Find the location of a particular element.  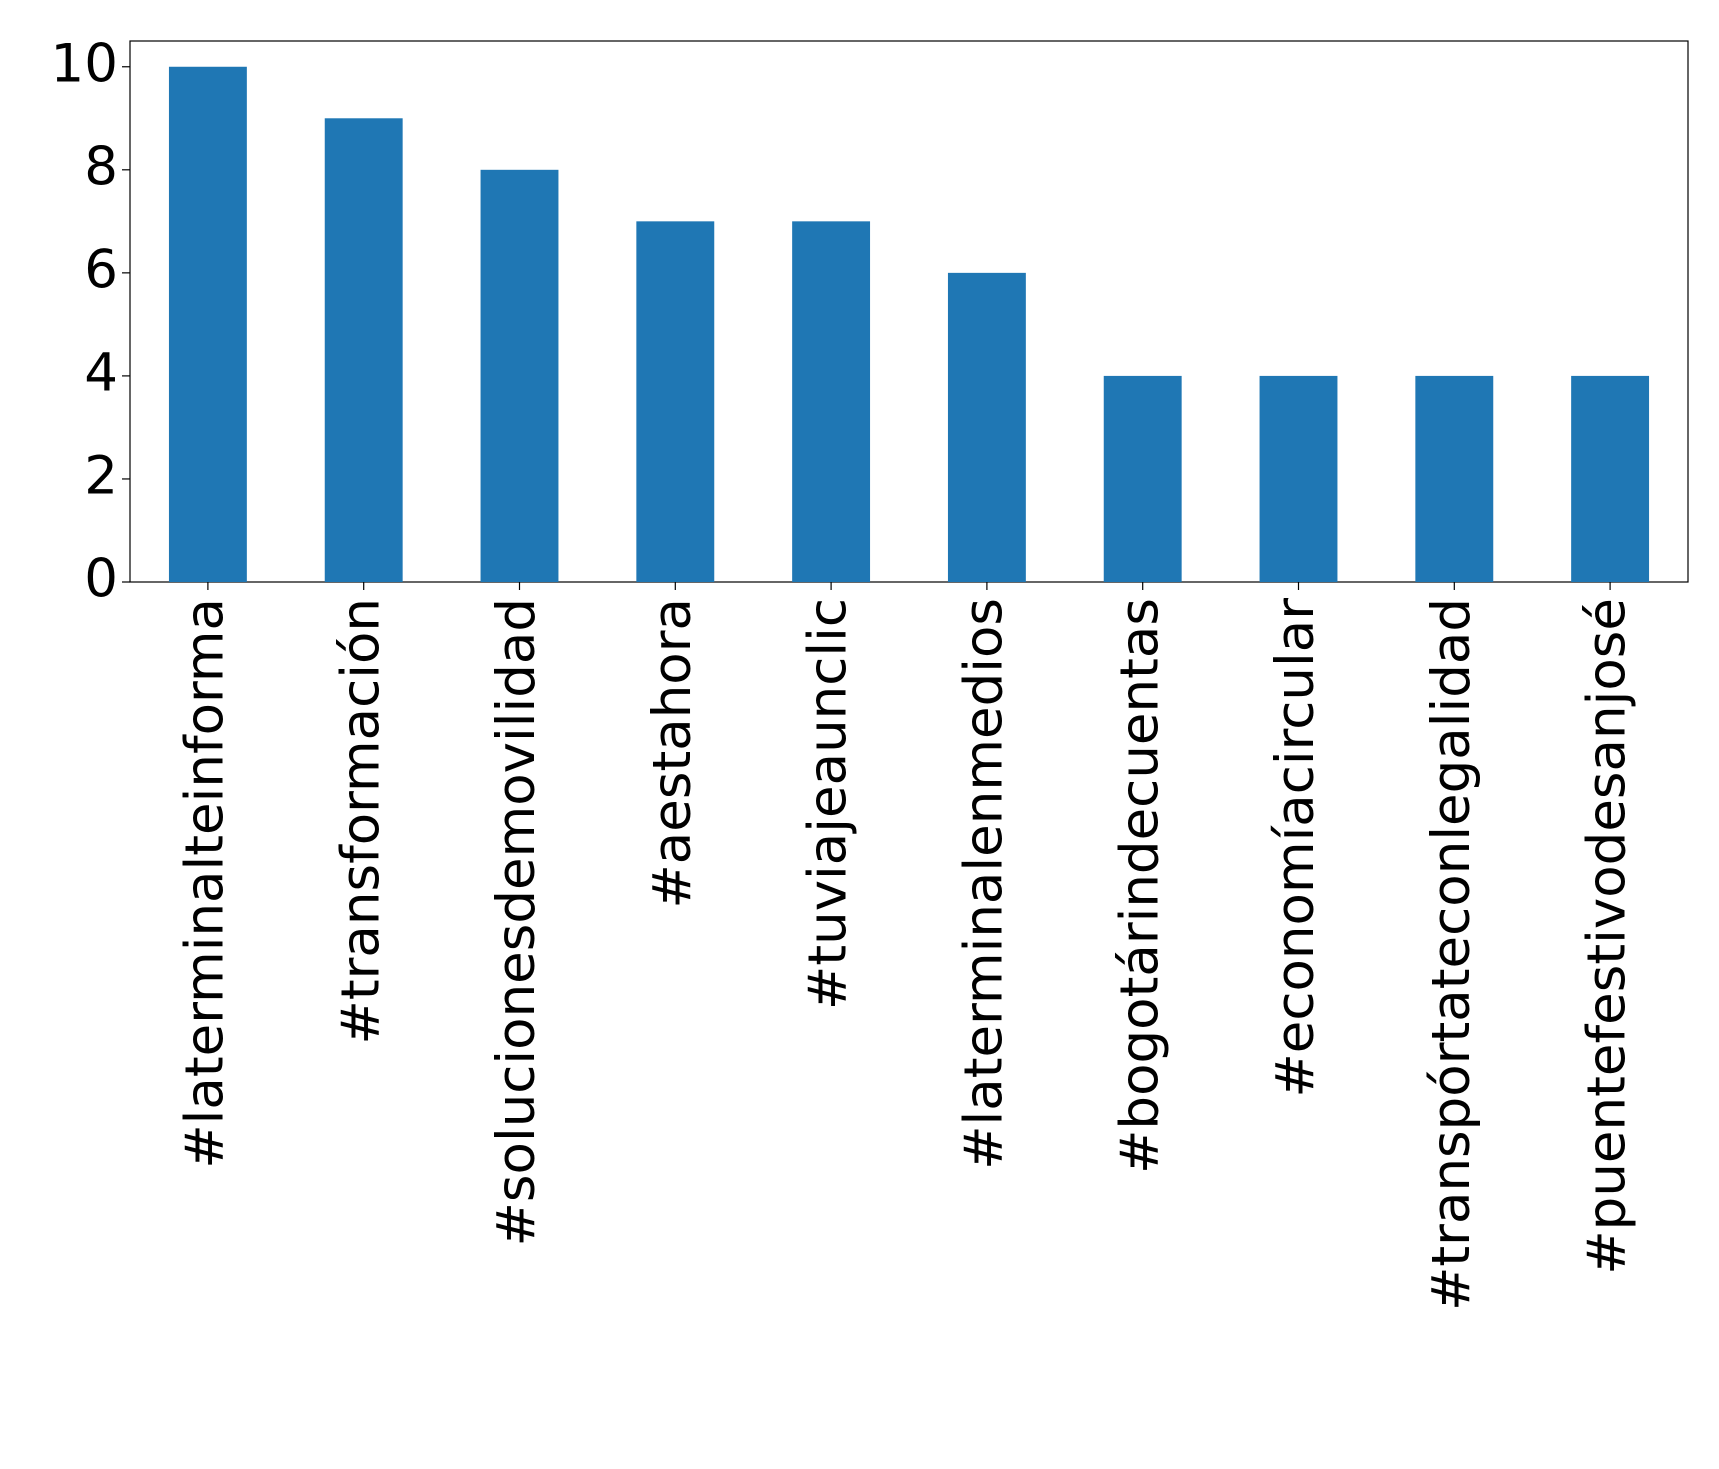

x-tick-label: #laterminalenmedios is located at coordinates (984, 884).